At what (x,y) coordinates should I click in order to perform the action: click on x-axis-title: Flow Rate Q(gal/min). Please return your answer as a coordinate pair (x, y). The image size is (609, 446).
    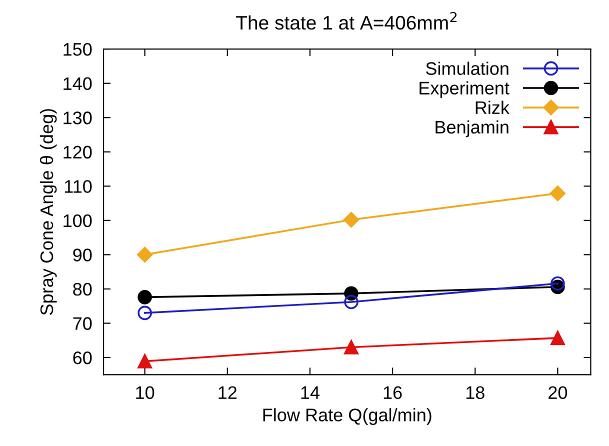
    Looking at the image, I should click on (347, 416).